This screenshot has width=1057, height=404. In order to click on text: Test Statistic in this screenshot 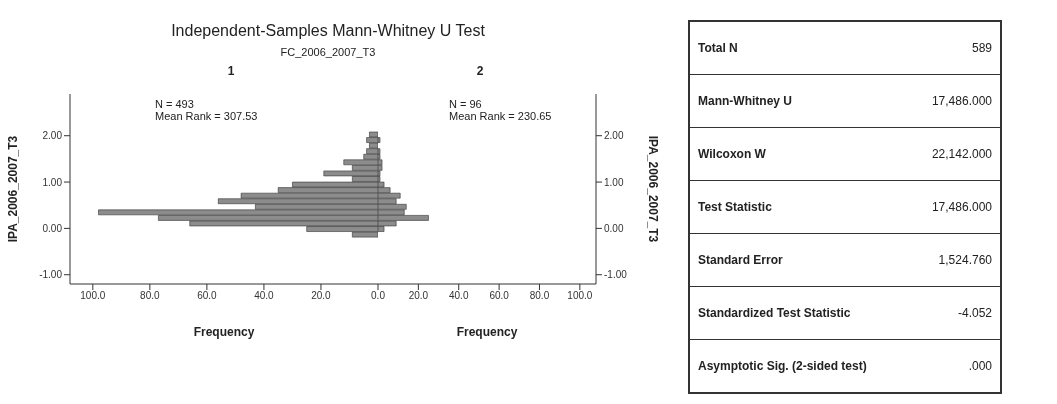, I will do `click(735, 207)`.